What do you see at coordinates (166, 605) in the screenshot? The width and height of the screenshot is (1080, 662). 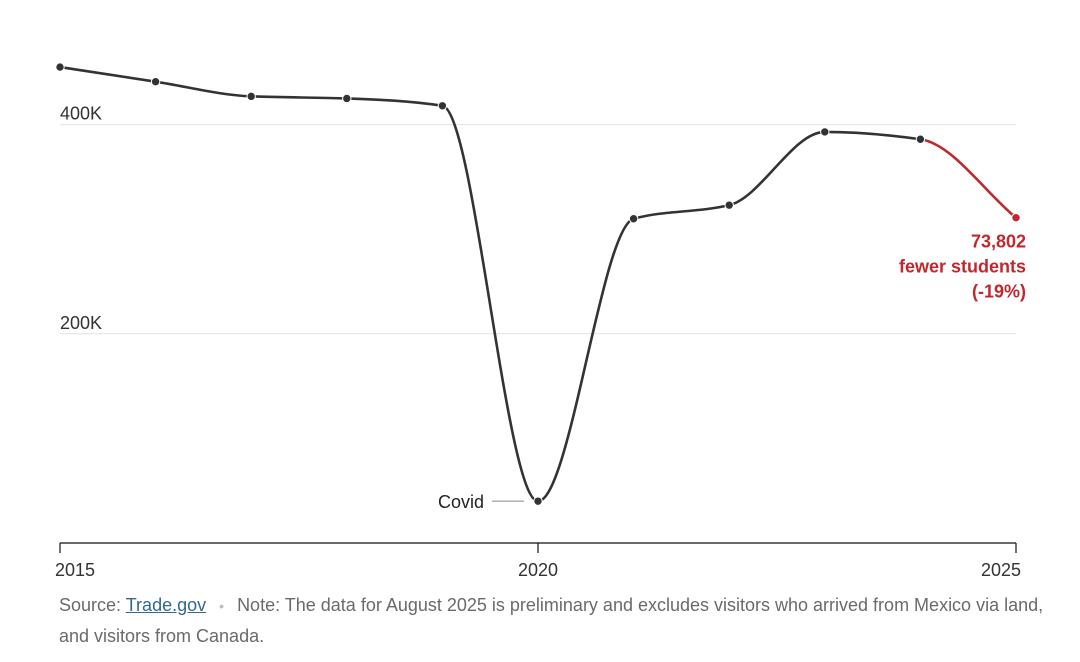 I see `source-link: Trade.gov` at bounding box center [166, 605].